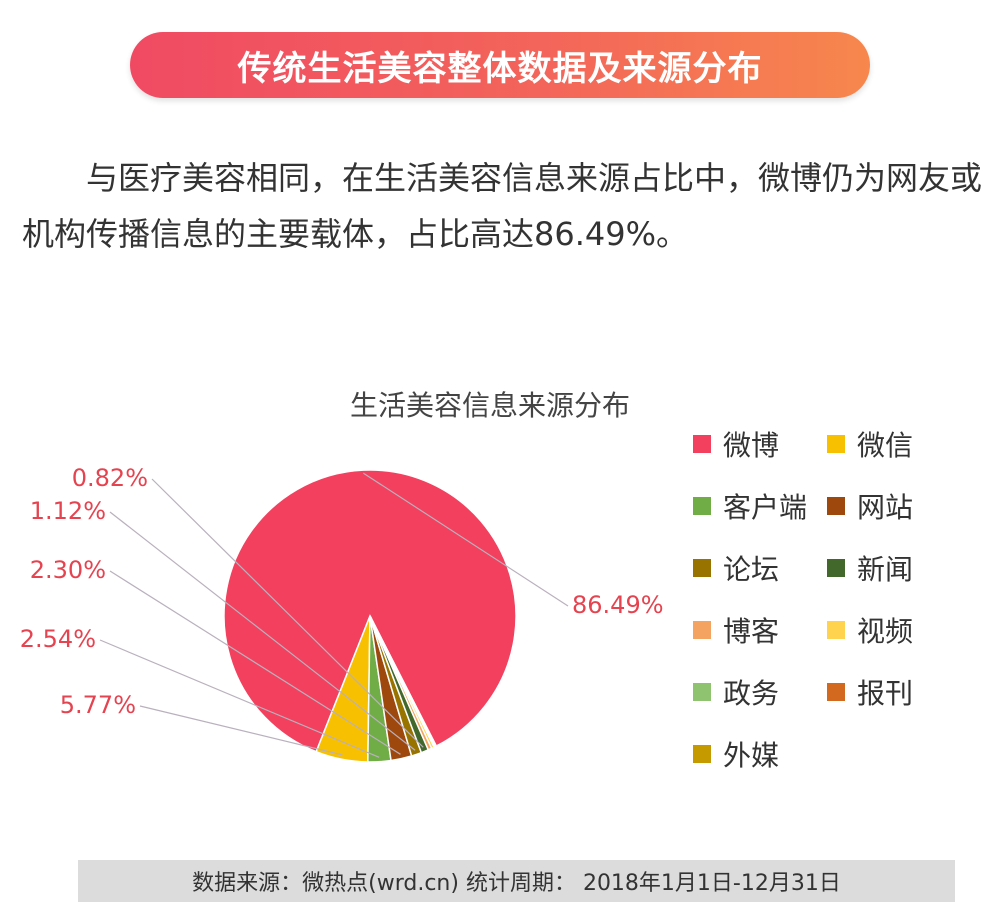 This screenshot has width=1000, height=907. I want to click on title-banner: 传统生活美容整体数据及来源分布, so click(500, 65).